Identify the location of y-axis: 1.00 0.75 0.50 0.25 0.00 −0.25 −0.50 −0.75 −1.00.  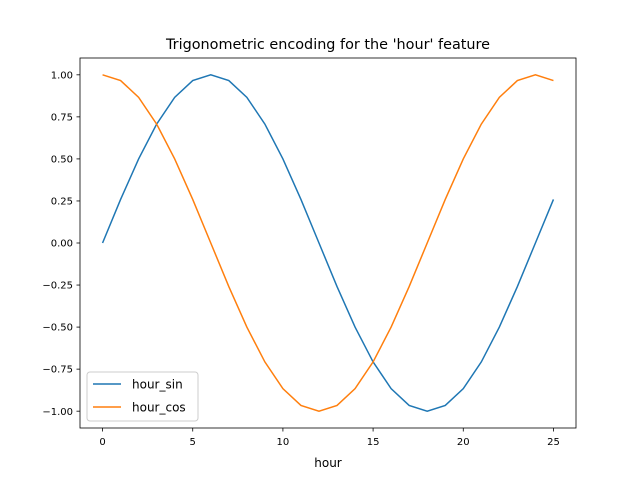
(61, 244).